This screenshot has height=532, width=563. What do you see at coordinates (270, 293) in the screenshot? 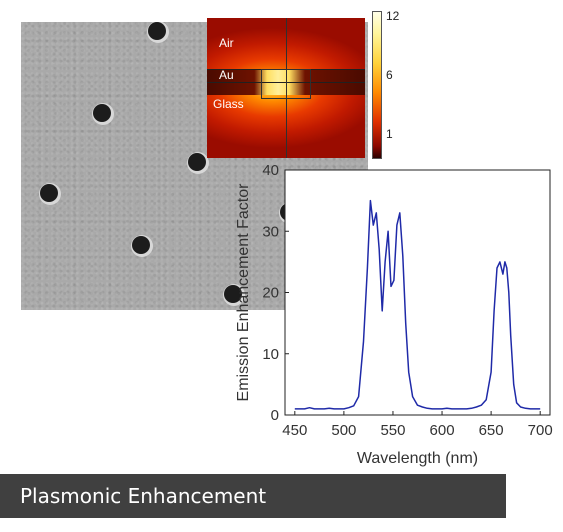
I see `y-tick-label: 20` at bounding box center [270, 293].